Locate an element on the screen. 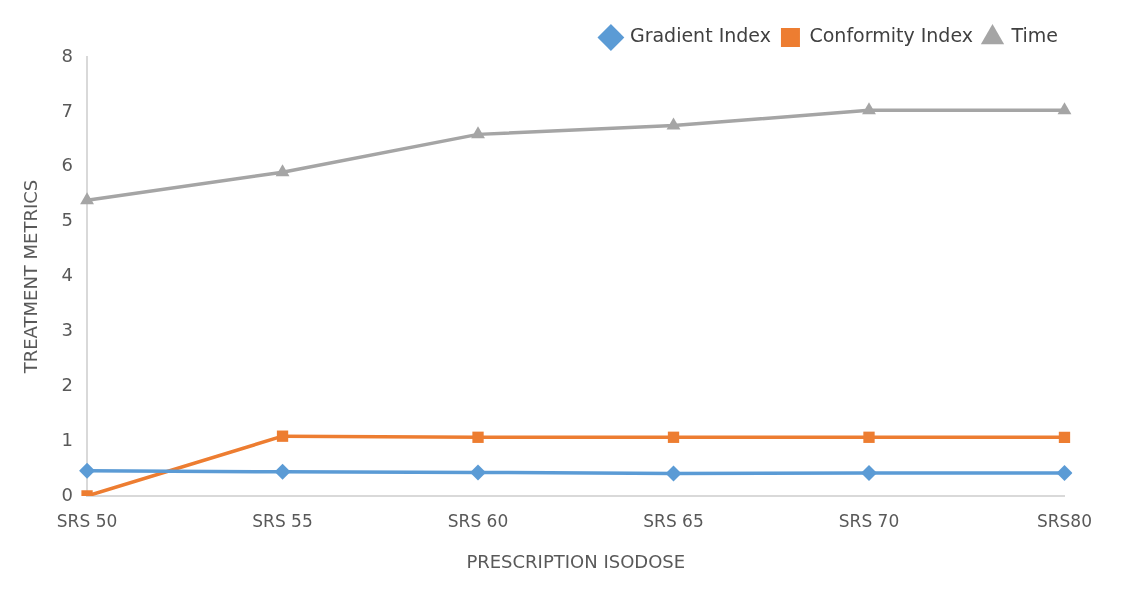 This screenshot has height=601, width=1125. legend-label: Gradient Index is located at coordinates (700, 35).